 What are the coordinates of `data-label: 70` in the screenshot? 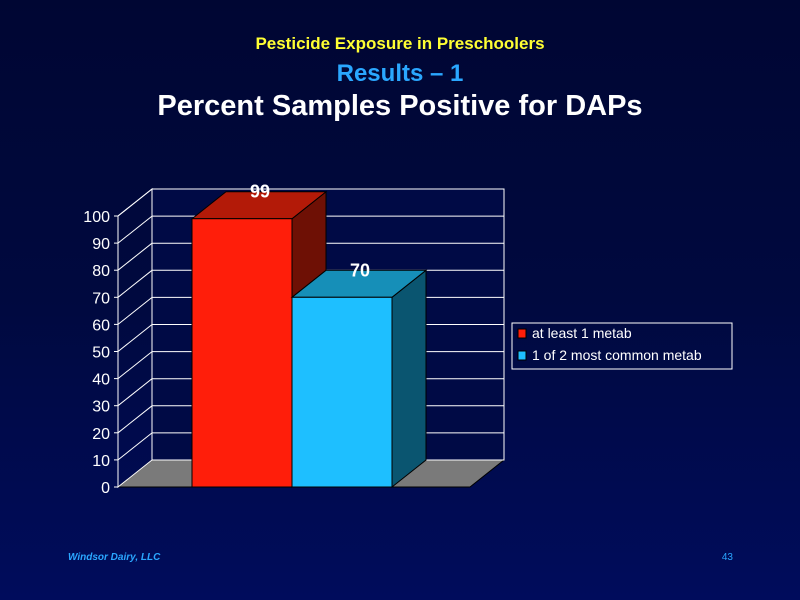 It's located at (360, 270).